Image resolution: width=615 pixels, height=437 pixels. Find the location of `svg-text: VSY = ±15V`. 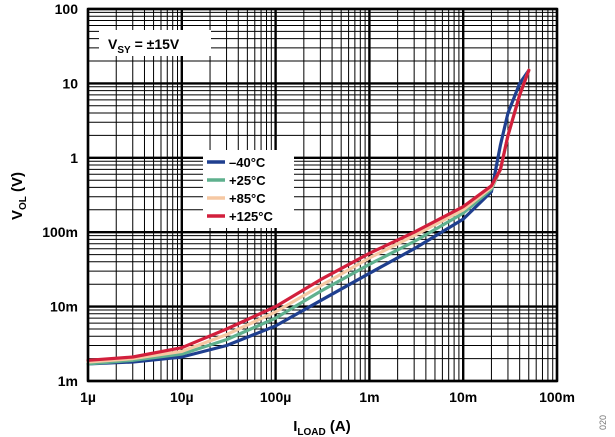

svg-text: VSY = ±15V is located at coordinates (144, 46).